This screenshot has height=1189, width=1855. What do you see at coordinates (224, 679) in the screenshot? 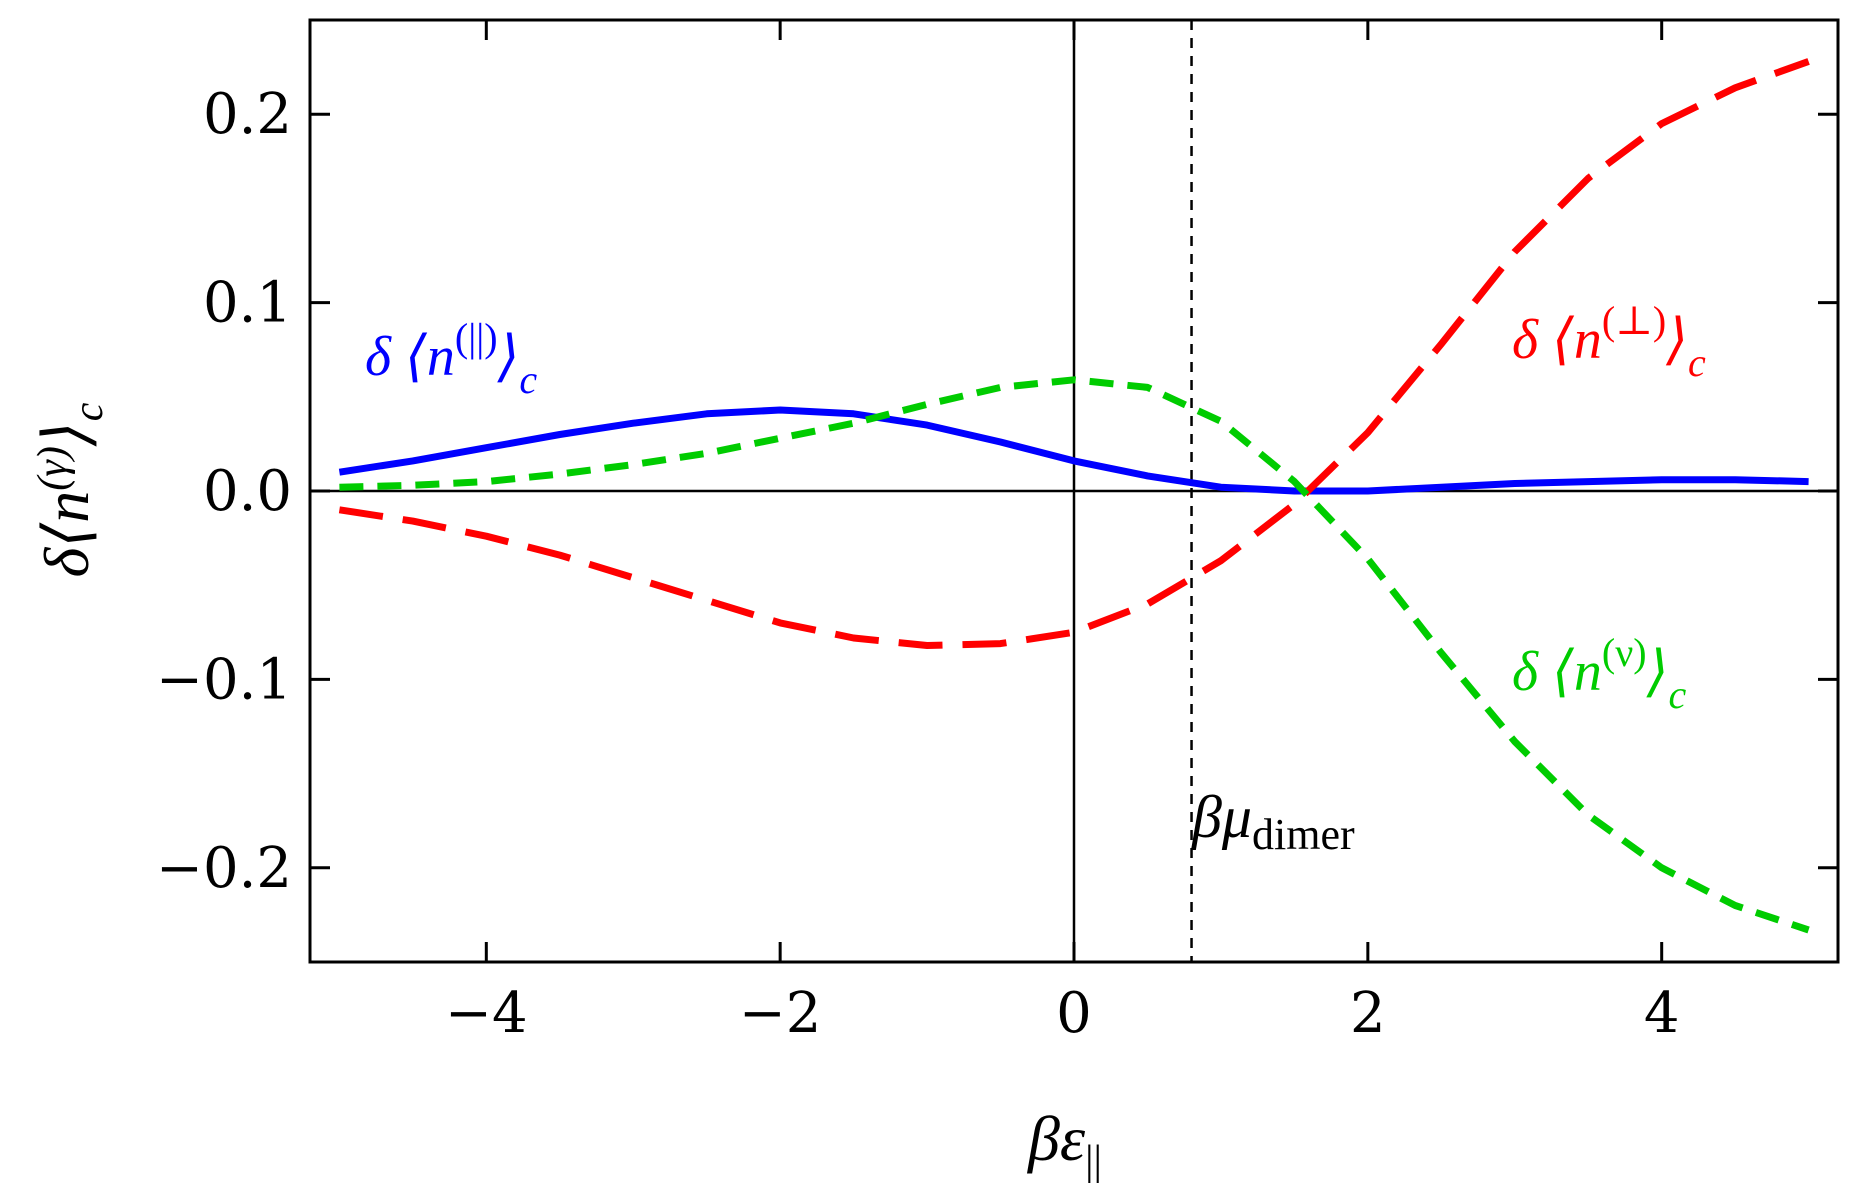
I see `y-tick-label: −0.1` at bounding box center [224, 679].